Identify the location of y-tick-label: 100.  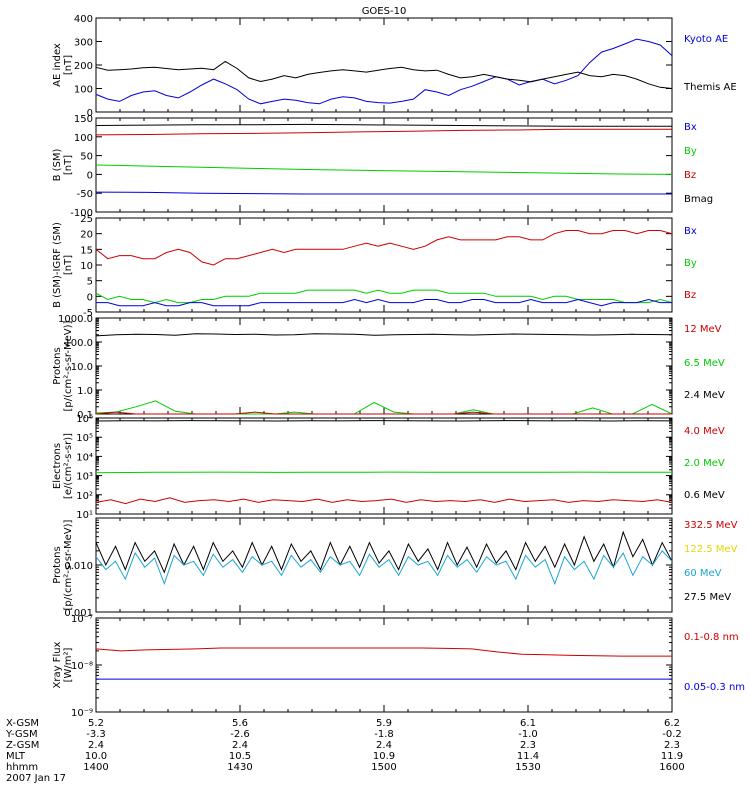
(83, 138).